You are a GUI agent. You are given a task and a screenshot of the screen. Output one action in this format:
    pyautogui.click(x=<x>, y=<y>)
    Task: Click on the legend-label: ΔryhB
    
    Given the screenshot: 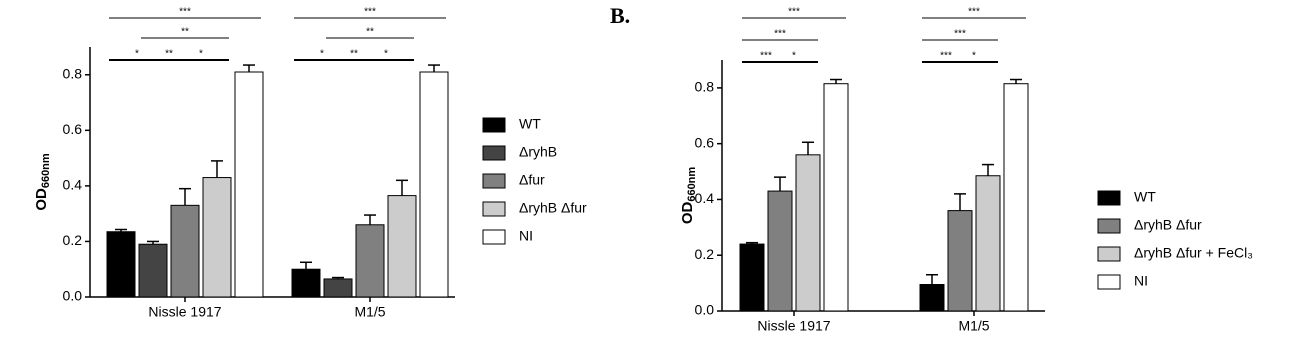 What is the action you would take?
    pyautogui.click(x=538, y=152)
    